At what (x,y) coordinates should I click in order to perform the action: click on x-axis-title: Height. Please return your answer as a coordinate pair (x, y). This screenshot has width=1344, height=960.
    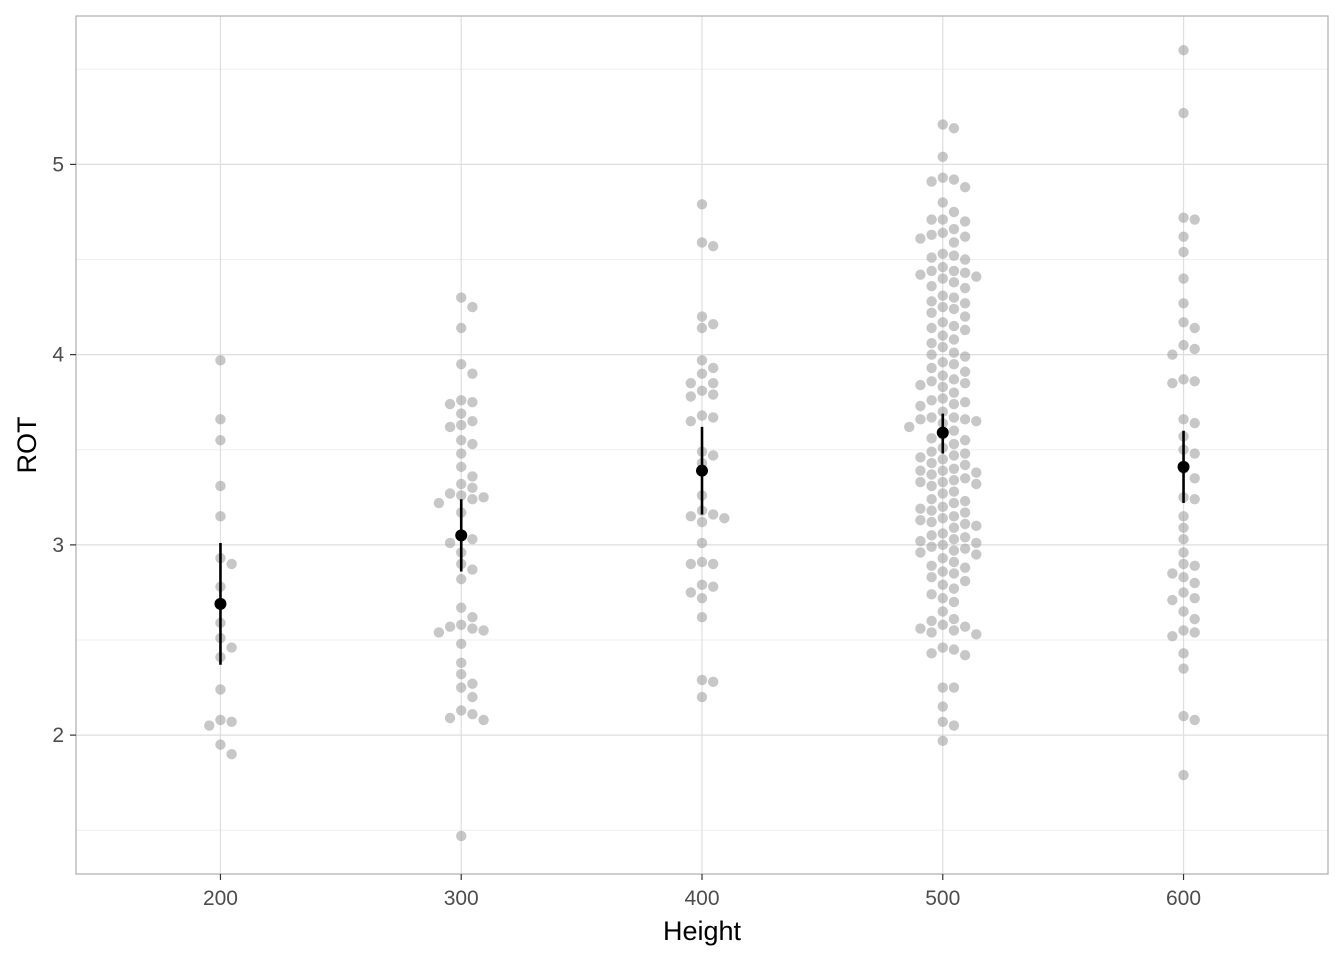
    Looking at the image, I should click on (702, 931).